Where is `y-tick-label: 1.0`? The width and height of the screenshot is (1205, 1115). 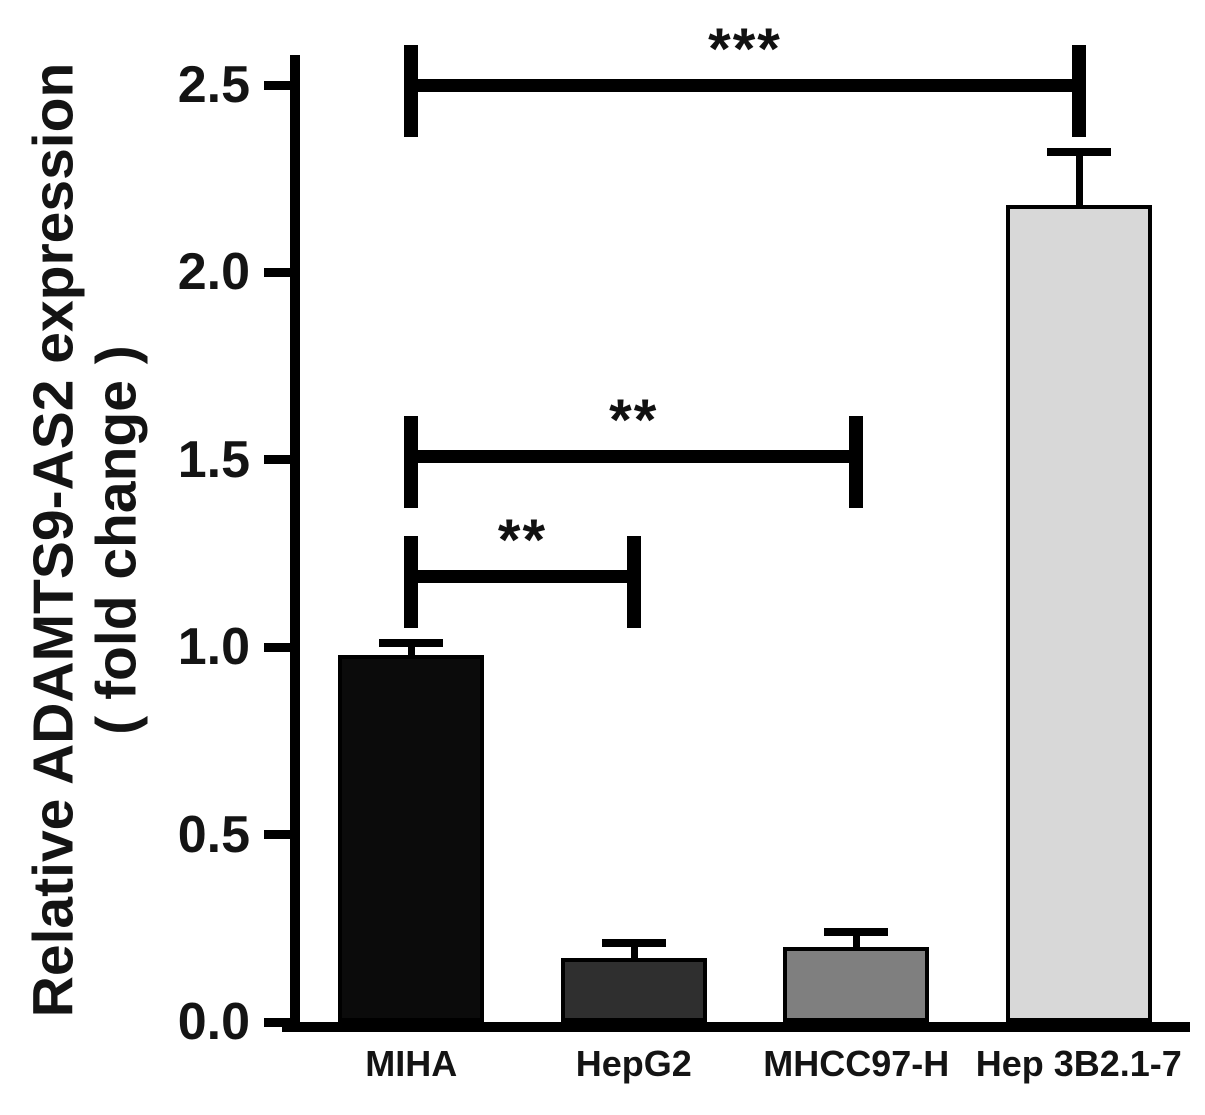
y-tick-label: 1.0 is located at coordinates (213, 647).